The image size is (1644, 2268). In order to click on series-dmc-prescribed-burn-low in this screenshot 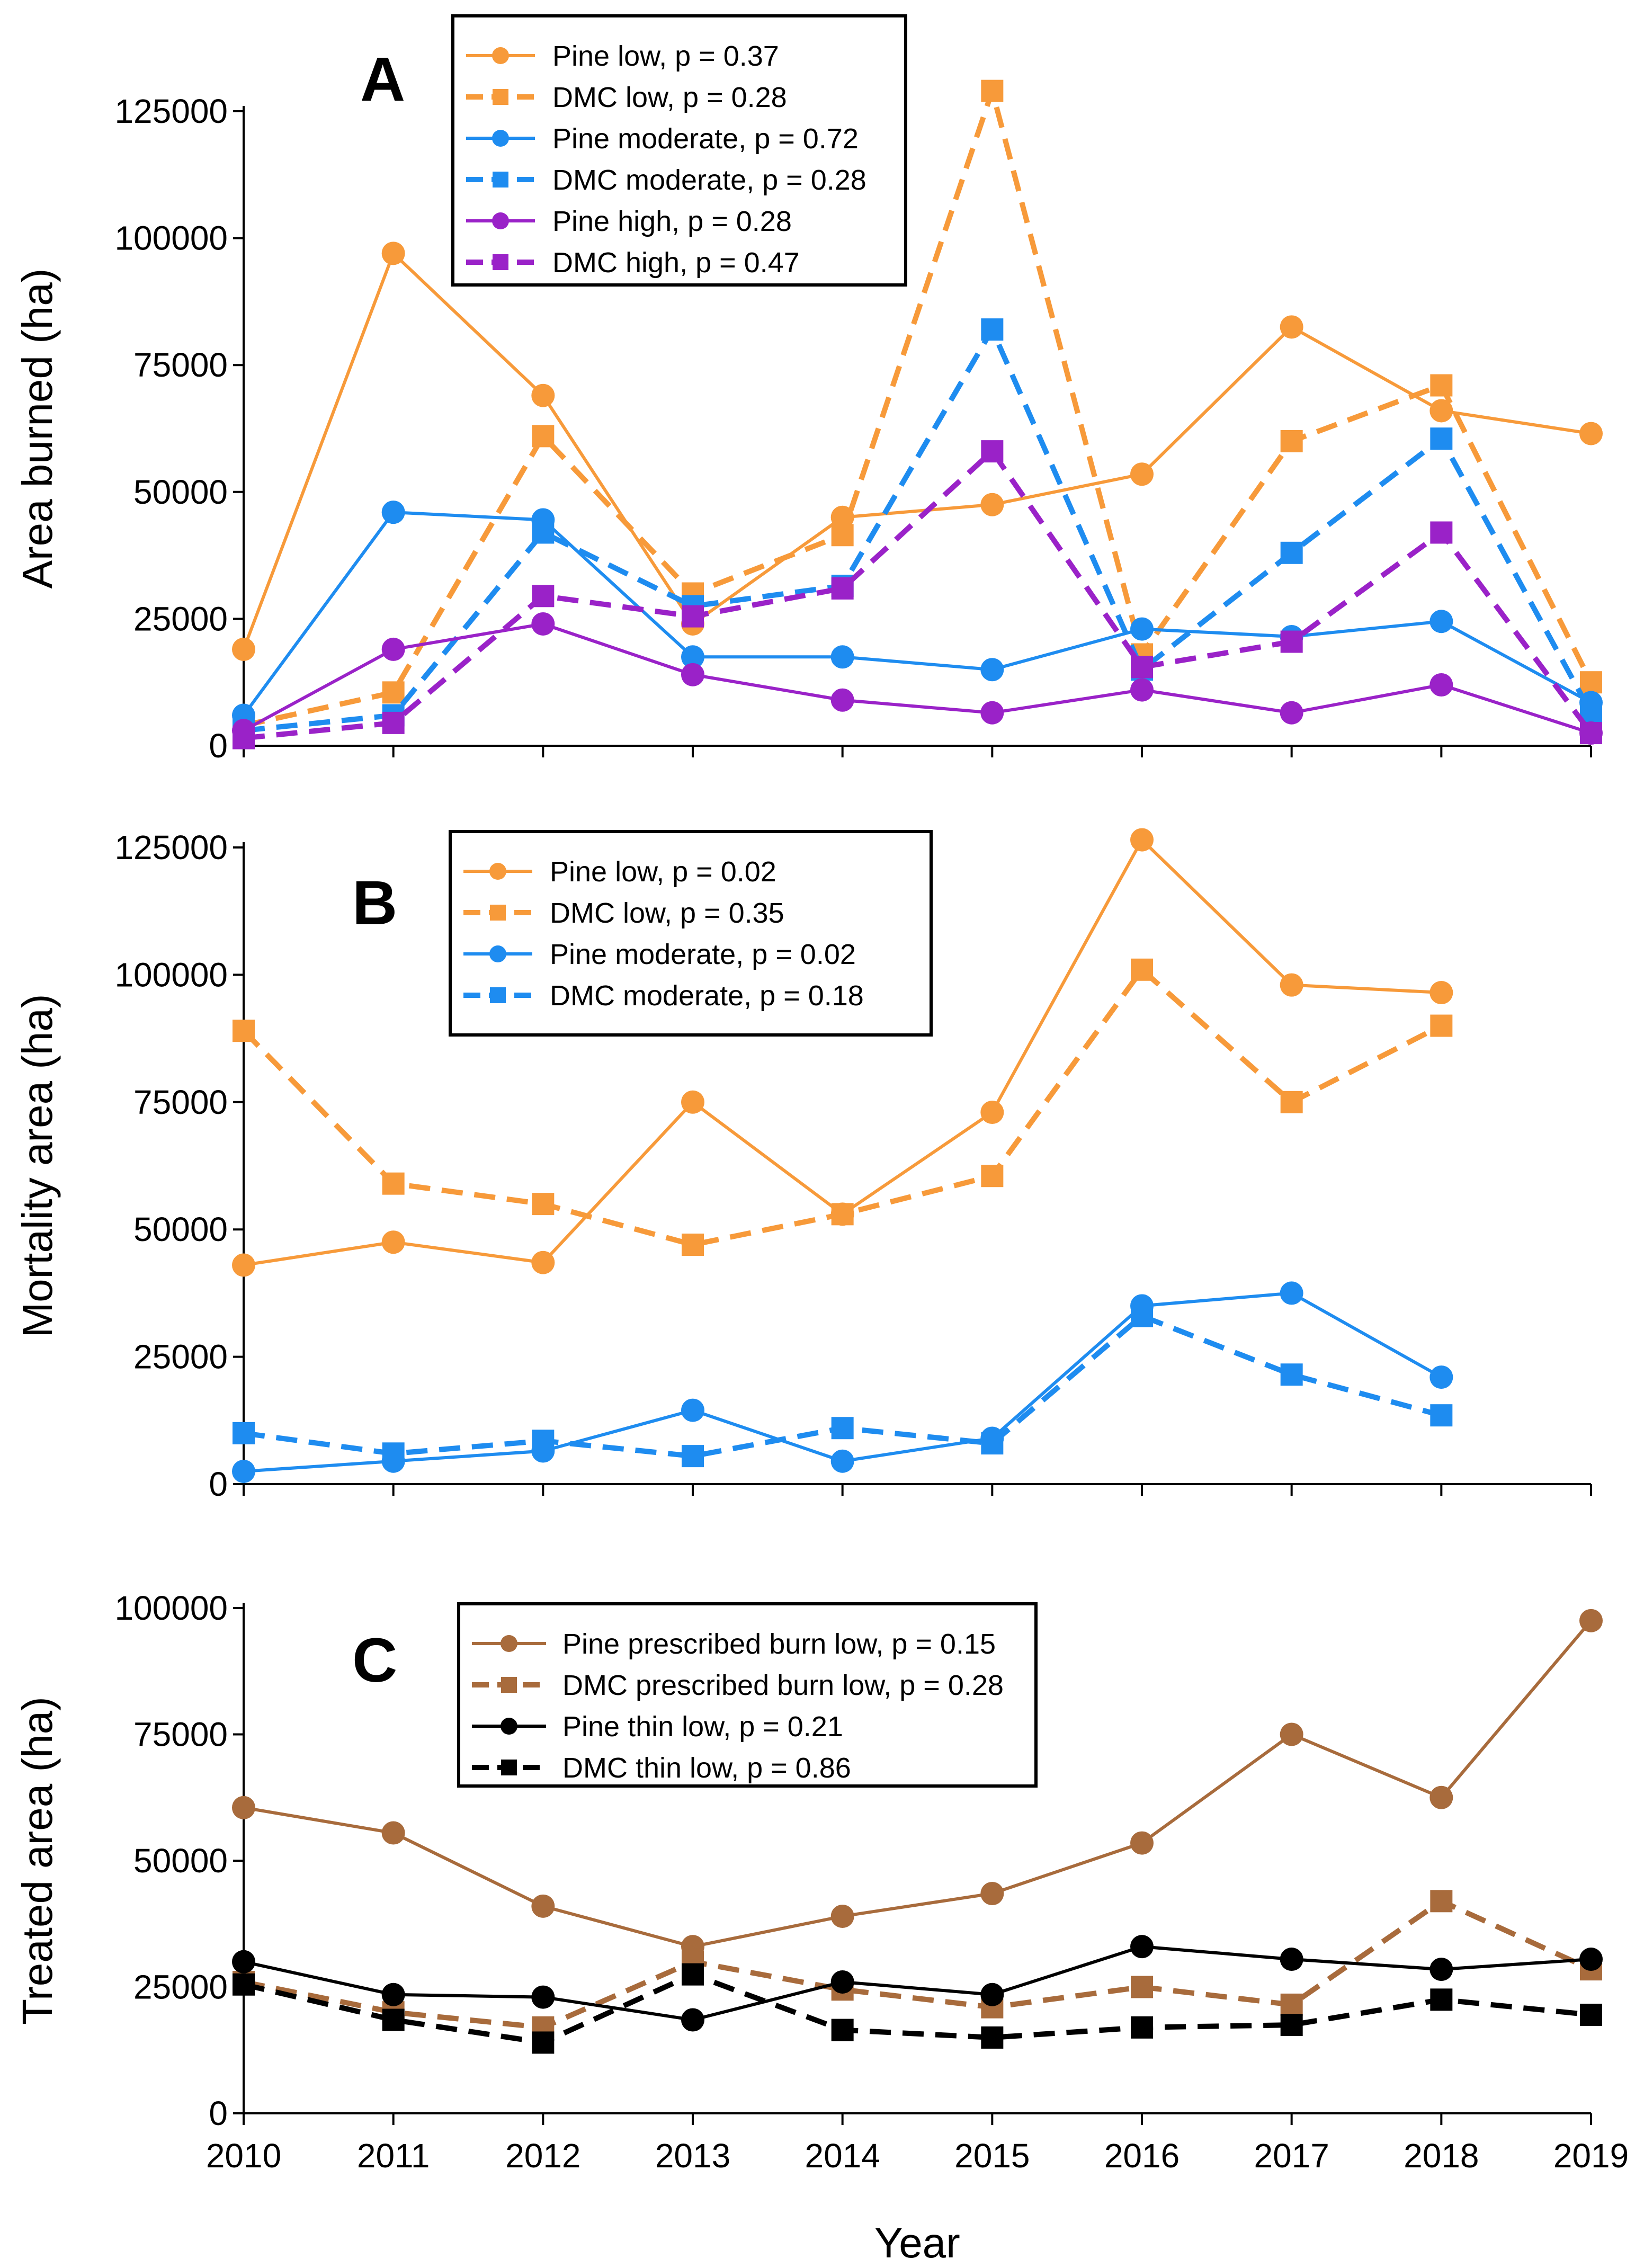, I will do `click(917, 1965)`.